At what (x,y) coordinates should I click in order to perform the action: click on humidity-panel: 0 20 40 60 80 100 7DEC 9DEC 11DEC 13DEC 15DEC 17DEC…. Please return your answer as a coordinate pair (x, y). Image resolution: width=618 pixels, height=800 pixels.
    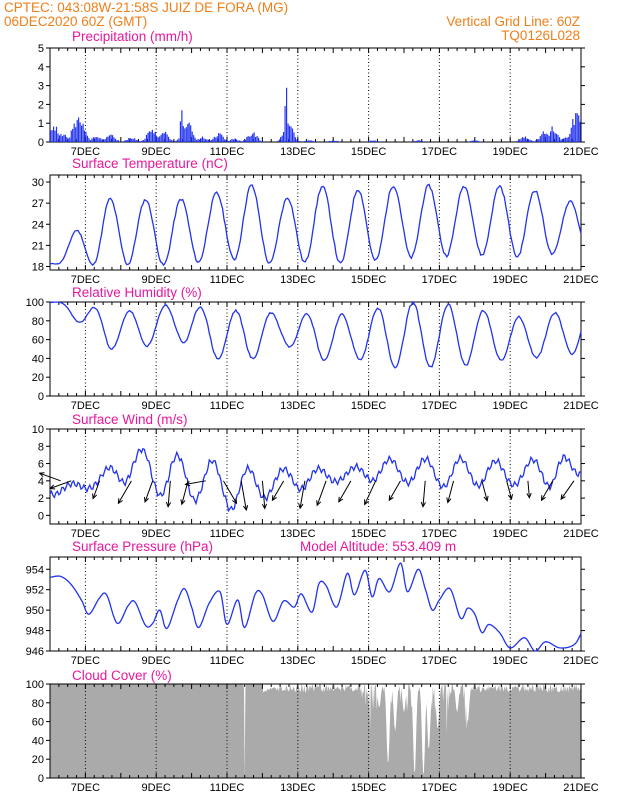
    Looking at the image, I should click on (312, 354).